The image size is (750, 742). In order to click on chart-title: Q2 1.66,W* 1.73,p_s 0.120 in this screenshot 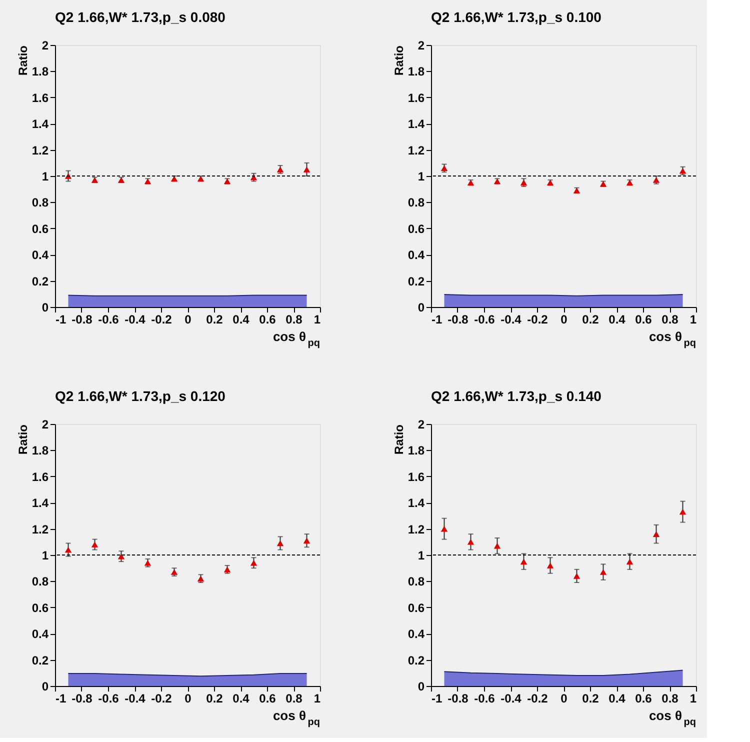, I will do `click(140, 396)`.